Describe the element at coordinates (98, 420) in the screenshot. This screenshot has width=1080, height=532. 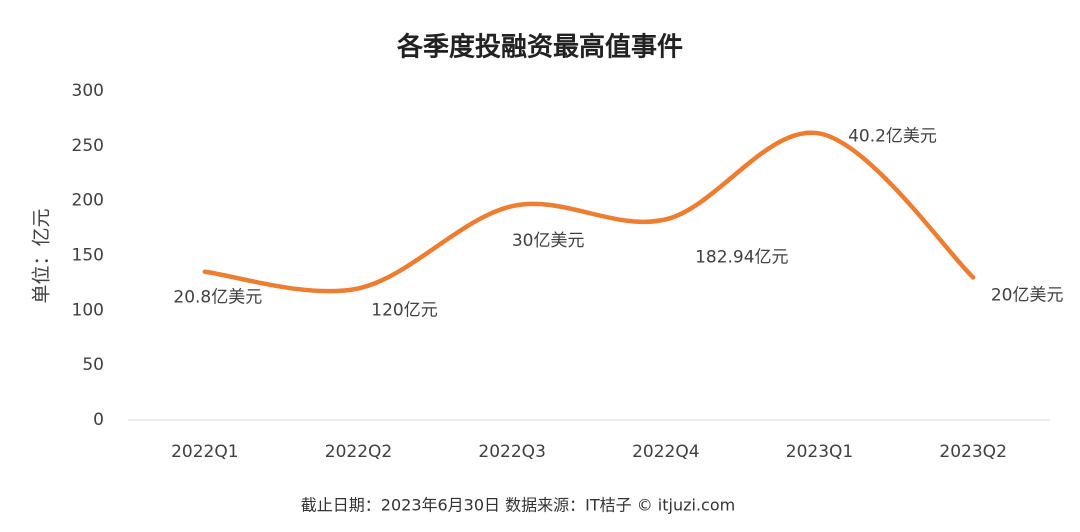
I see `y-tick-label: 0` at that location.